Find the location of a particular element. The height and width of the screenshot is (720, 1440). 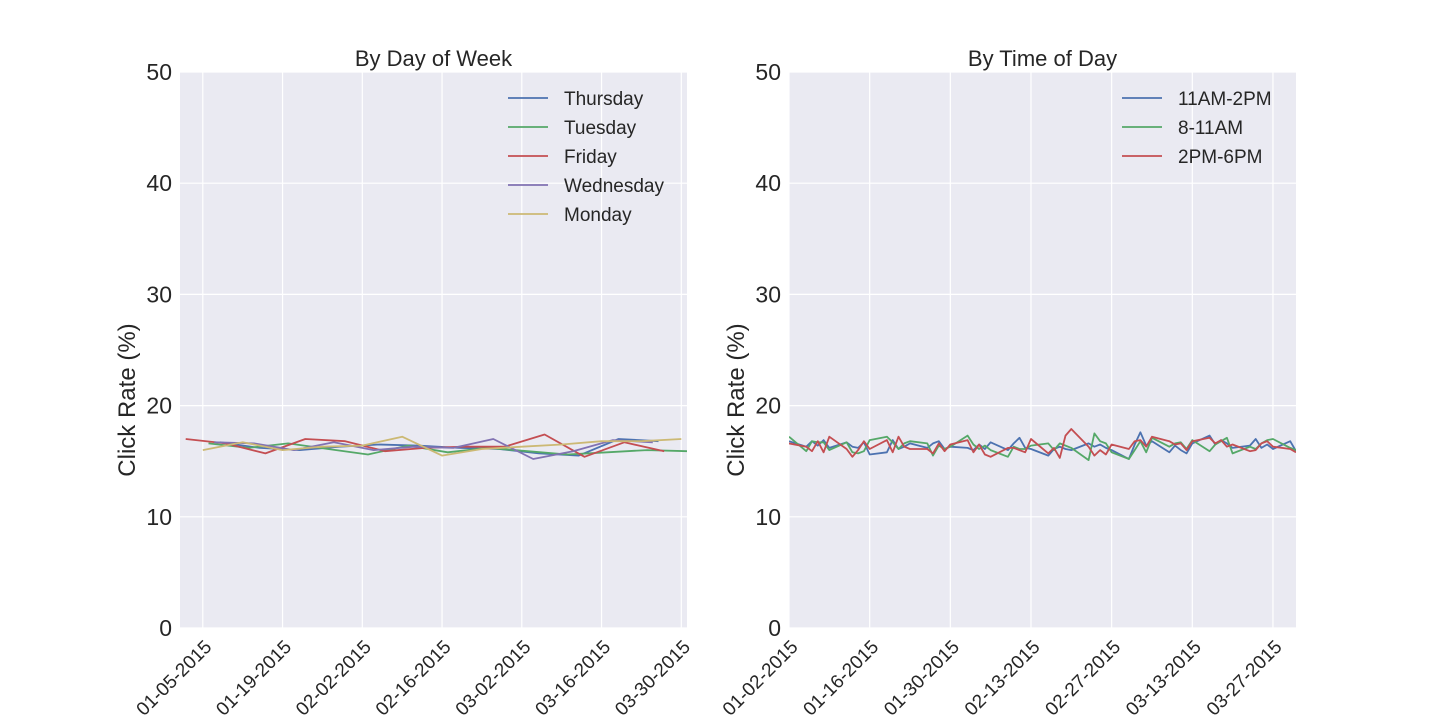

legend-label-2pm-6pm: 2PM-6PM is located at coordinates (1220, 157).